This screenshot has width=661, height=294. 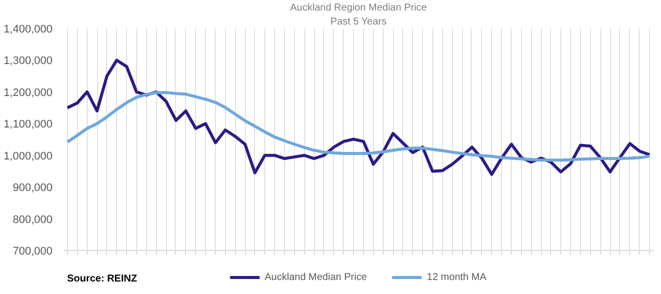 I want to click on legend-label: Auckland Median Price, so click(x=315, y=277).